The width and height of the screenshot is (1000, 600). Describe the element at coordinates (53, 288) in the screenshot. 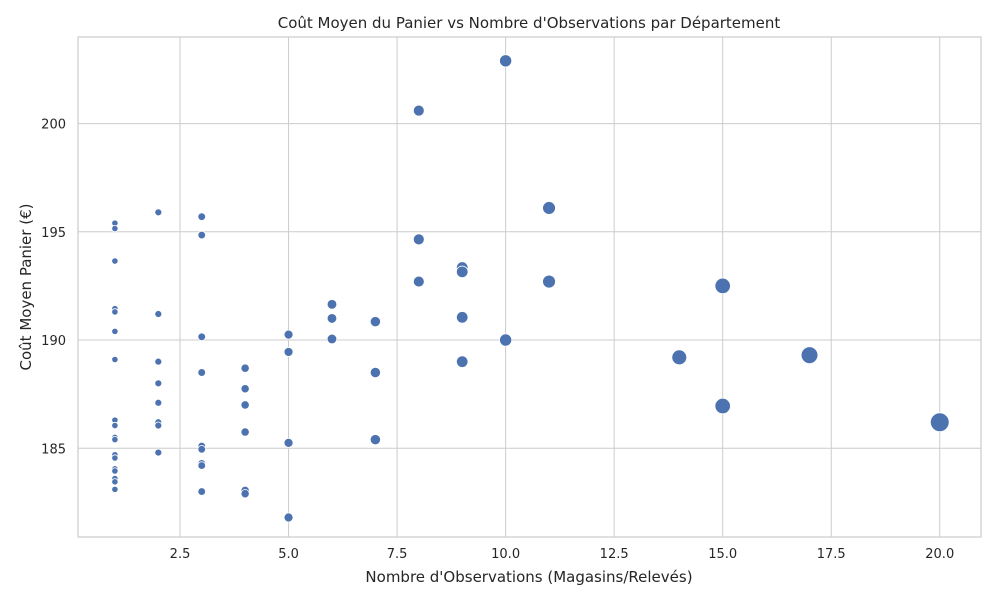

I see `y-ticks: 185 190 195 200` at that location.